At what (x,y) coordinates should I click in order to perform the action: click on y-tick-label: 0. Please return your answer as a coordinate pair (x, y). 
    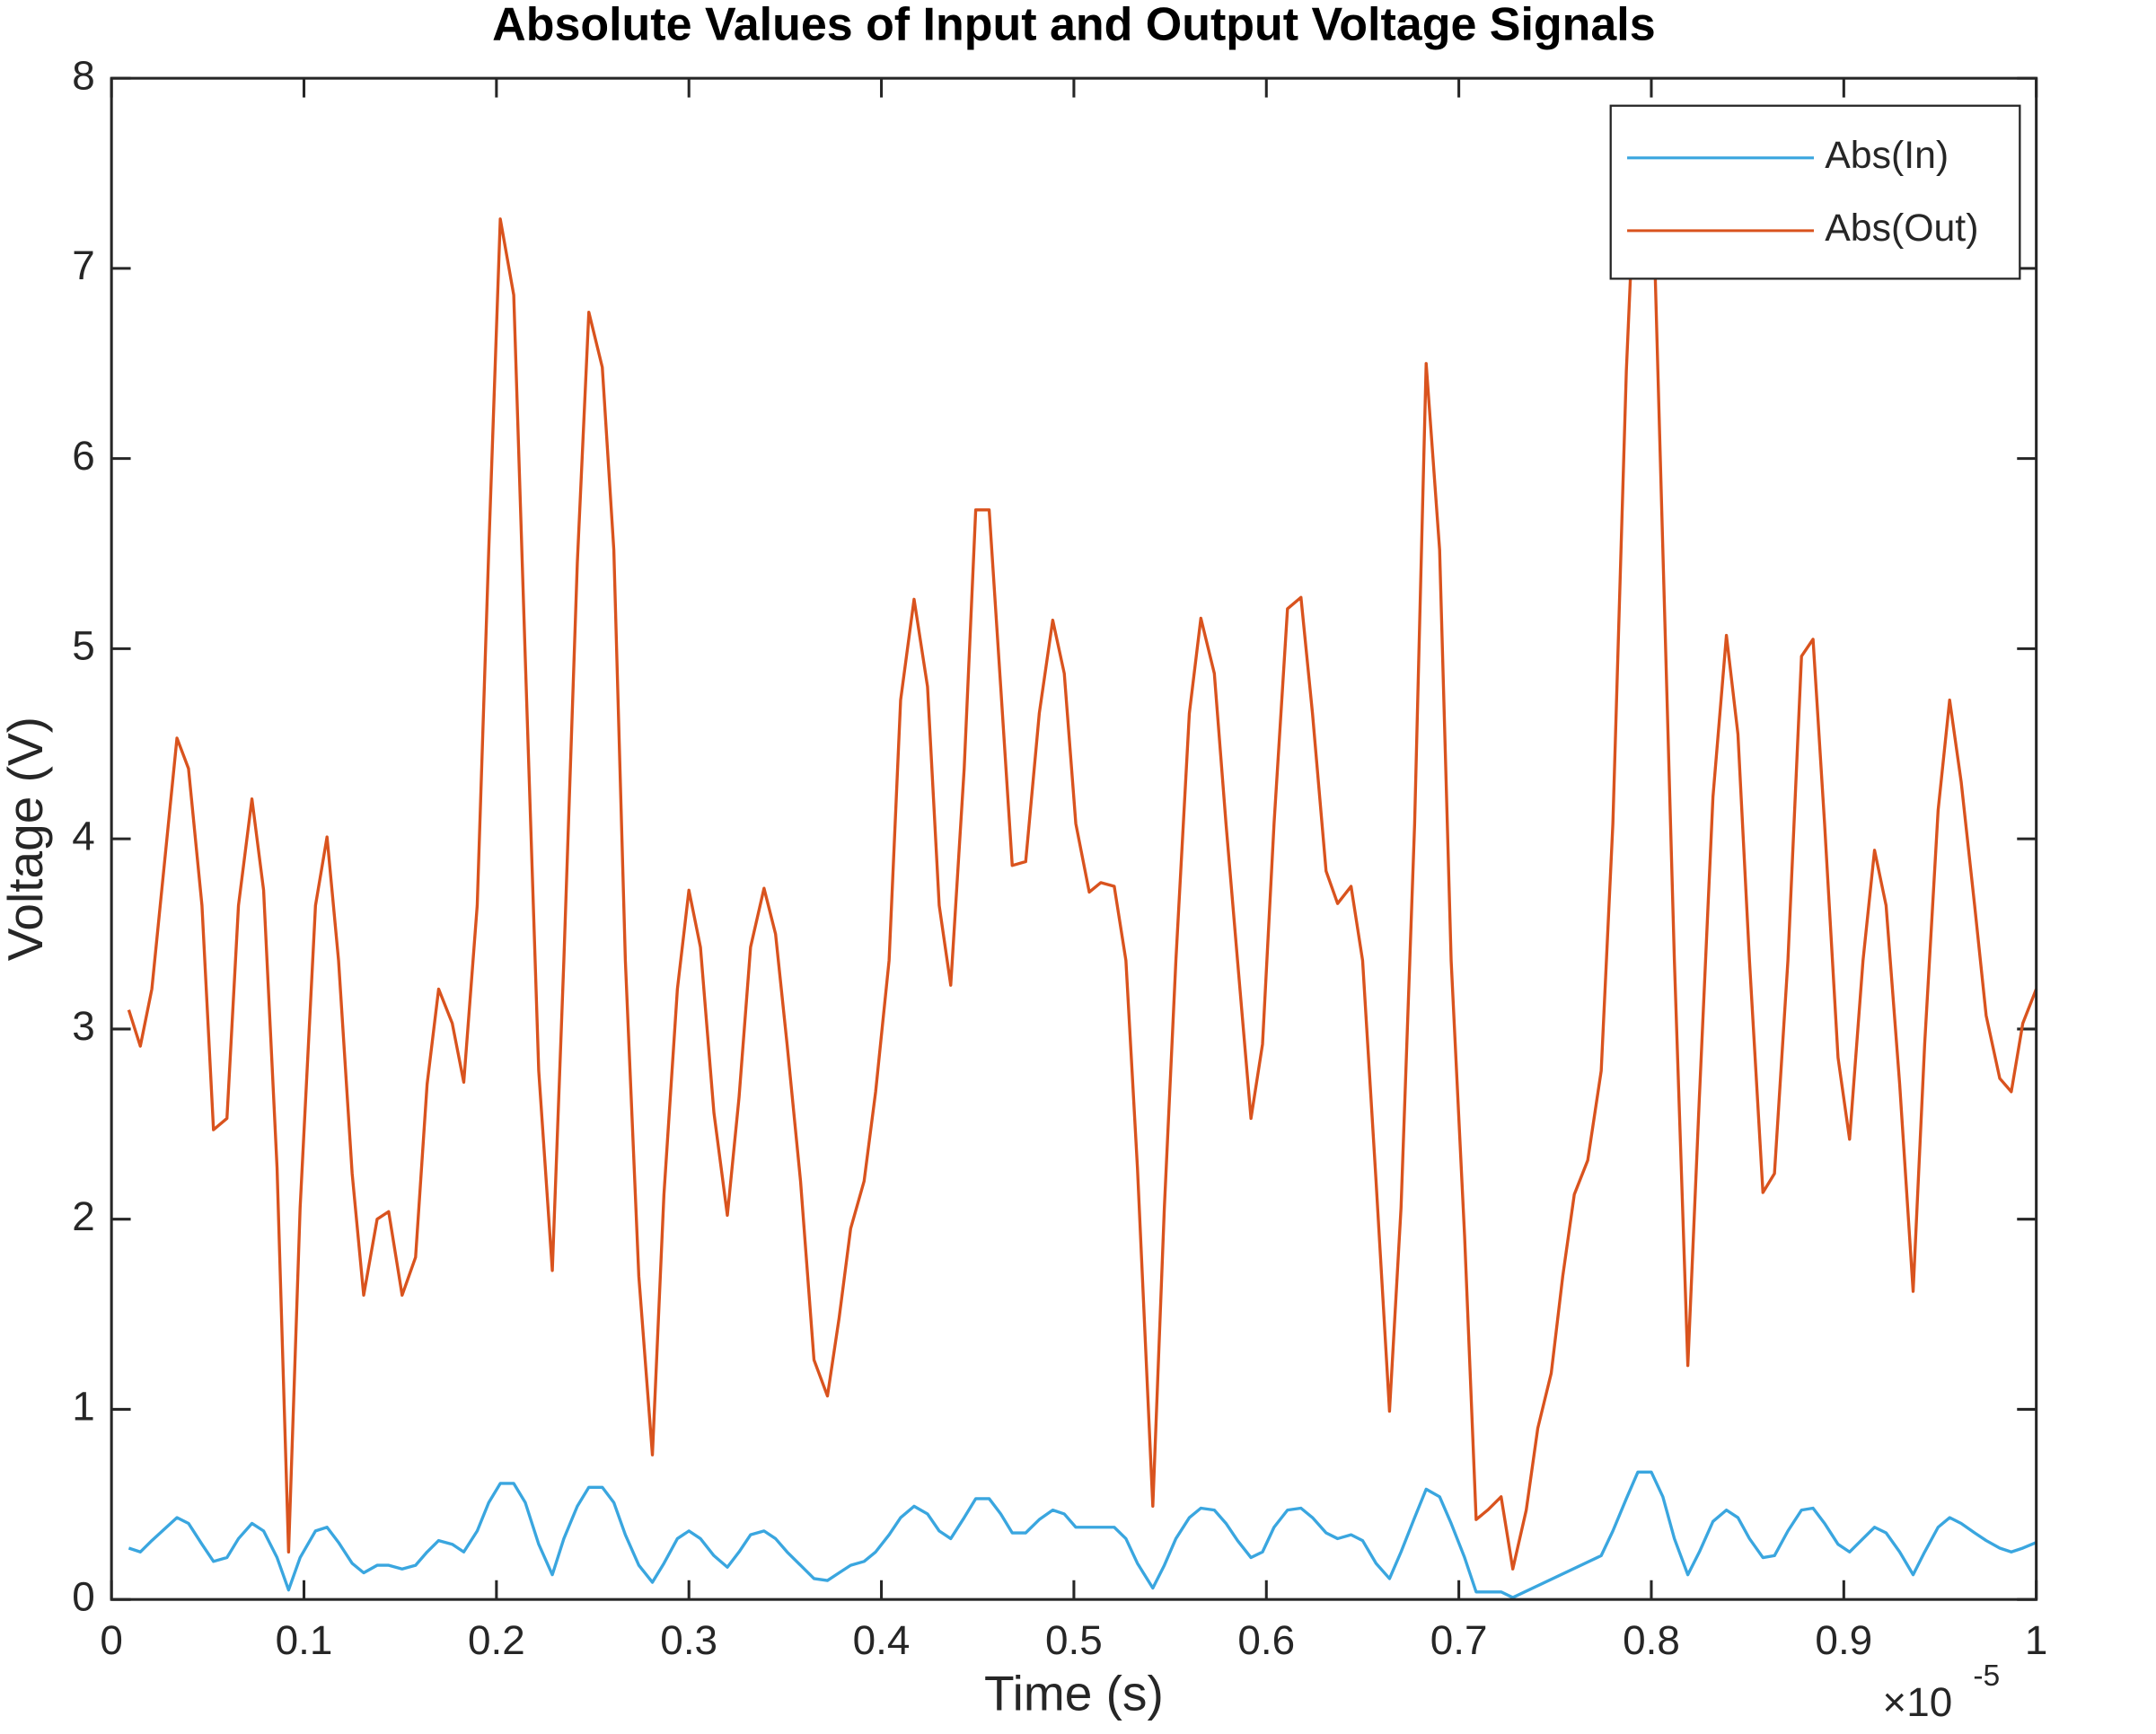
    Looking at the image, I should click on (83, 1595).